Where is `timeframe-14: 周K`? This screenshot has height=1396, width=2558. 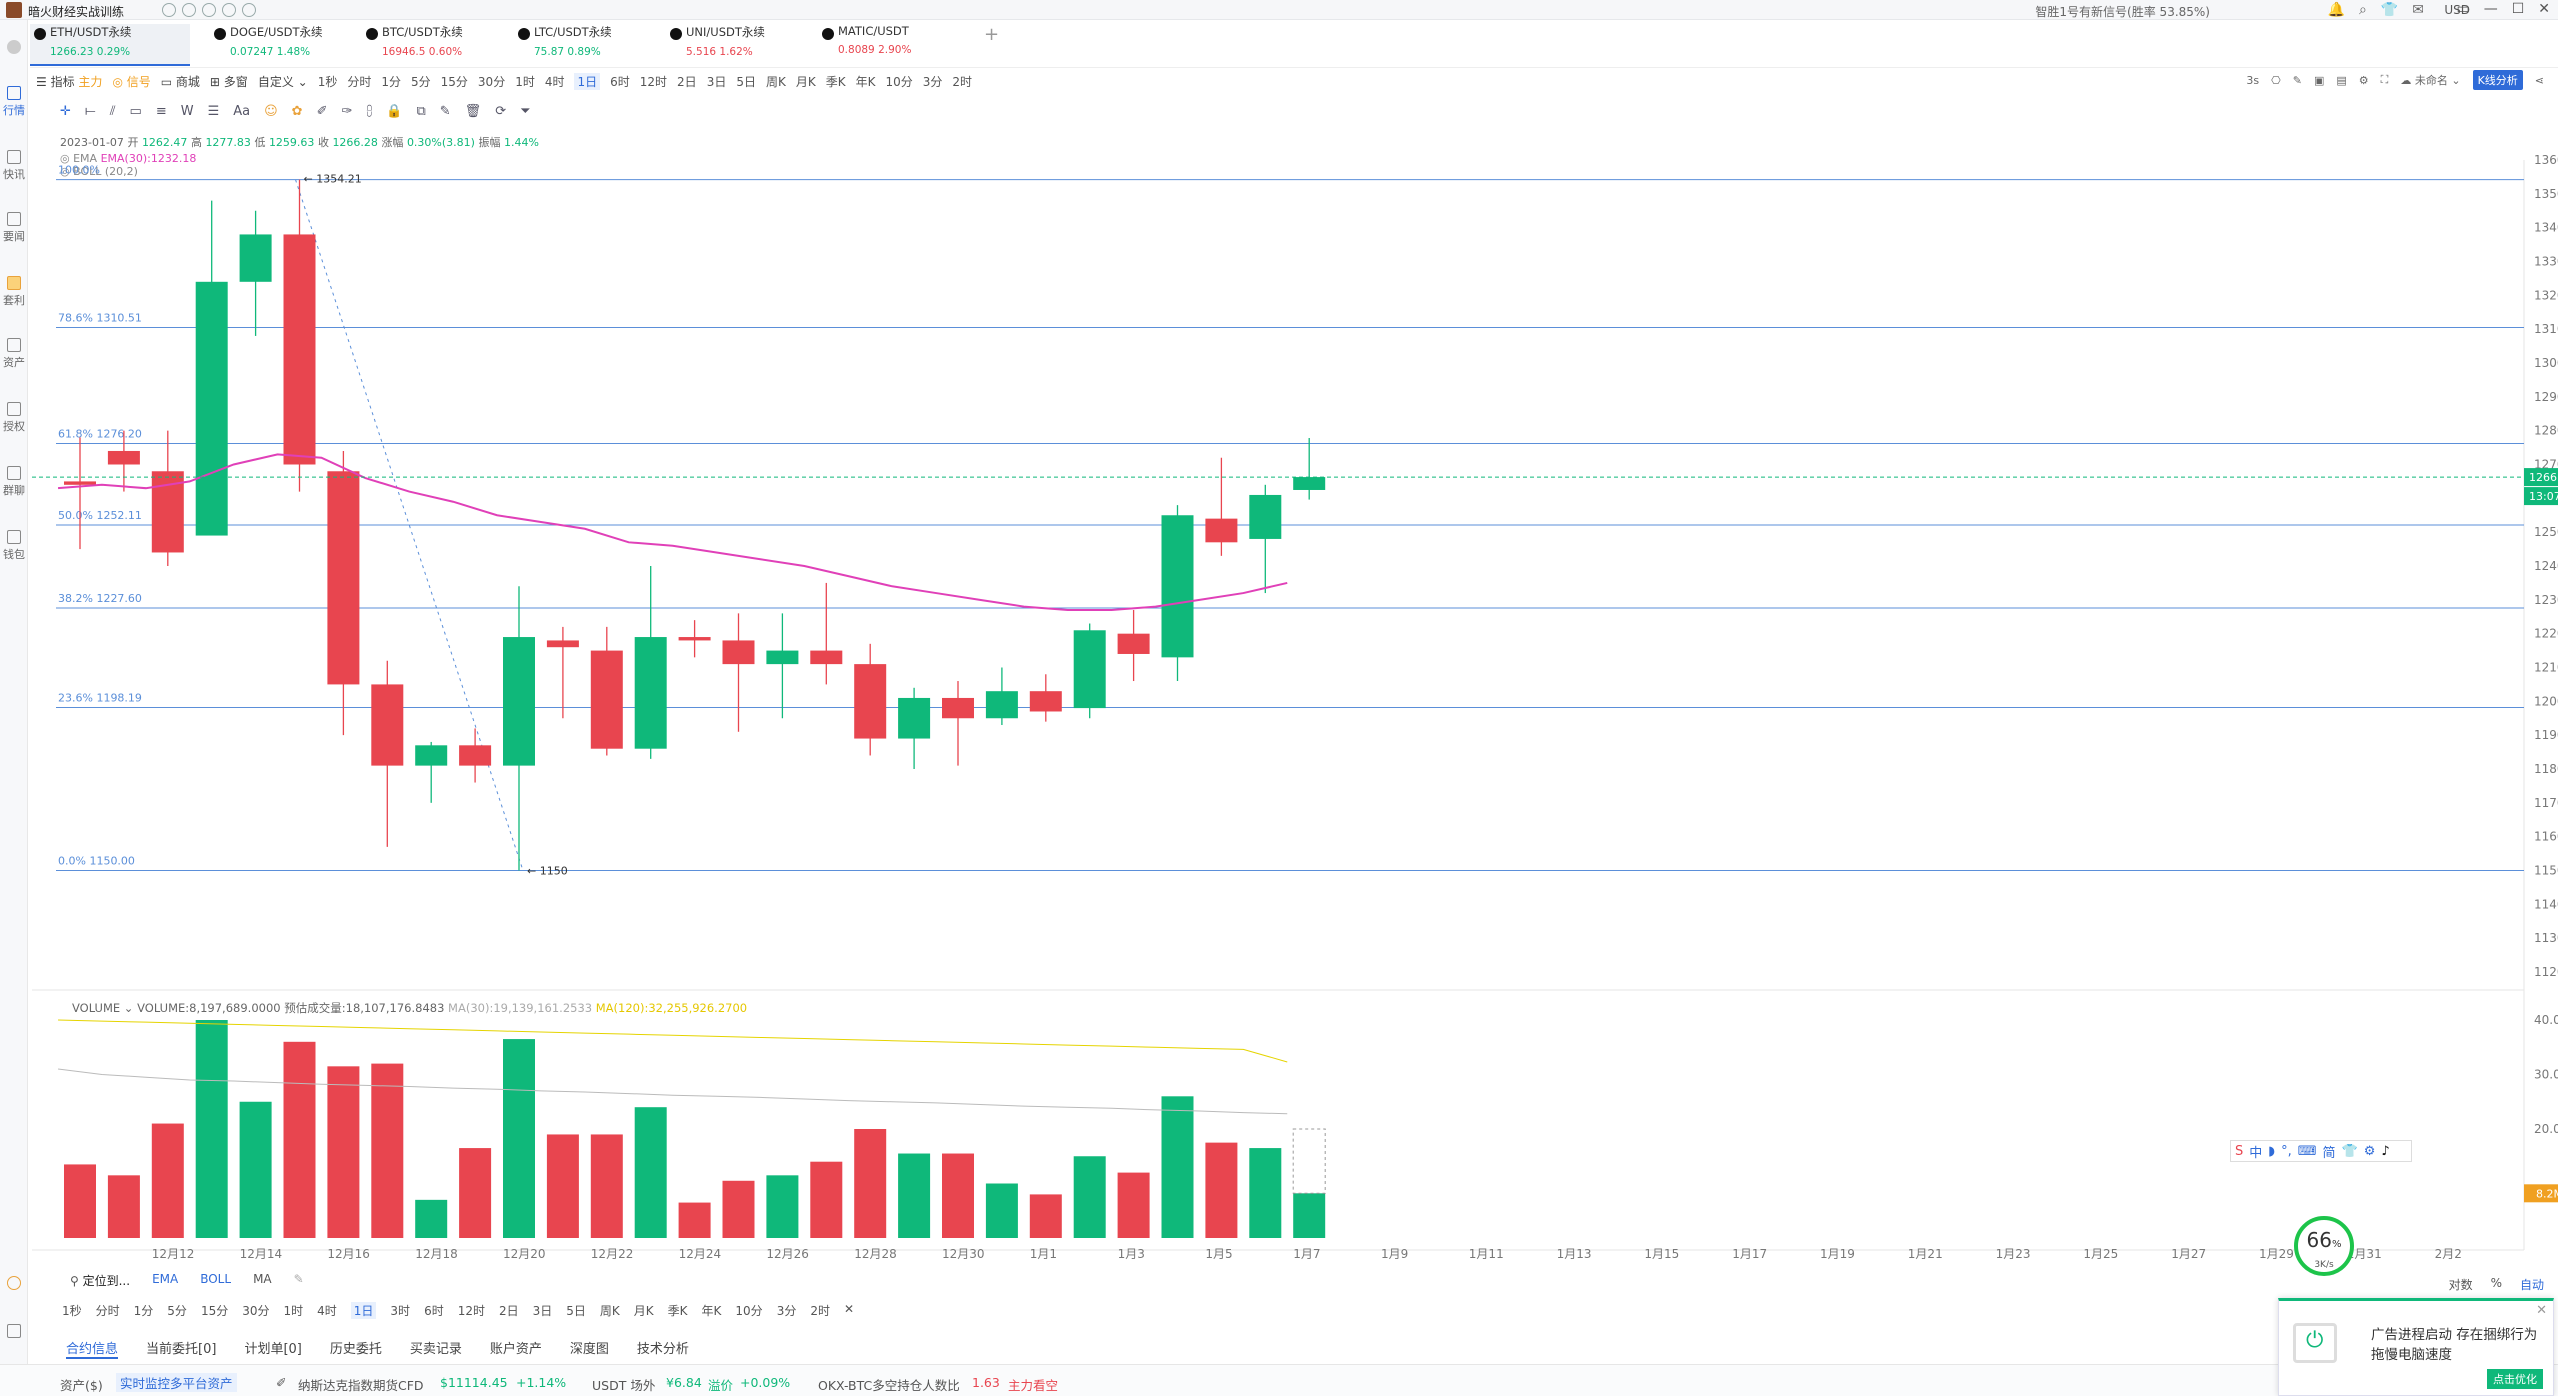
timeframe-14: 周K is located at coordinates (775, 81).